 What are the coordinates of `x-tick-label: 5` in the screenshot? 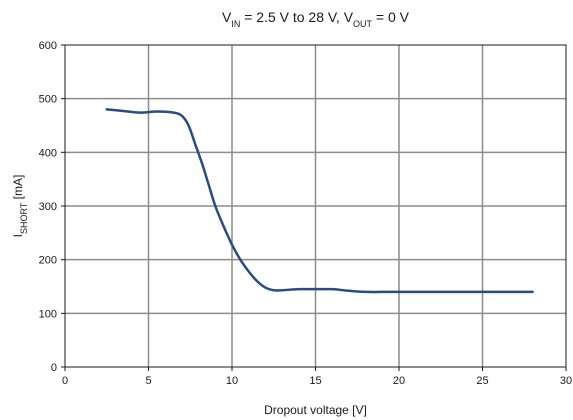 It's located at (148, 381).